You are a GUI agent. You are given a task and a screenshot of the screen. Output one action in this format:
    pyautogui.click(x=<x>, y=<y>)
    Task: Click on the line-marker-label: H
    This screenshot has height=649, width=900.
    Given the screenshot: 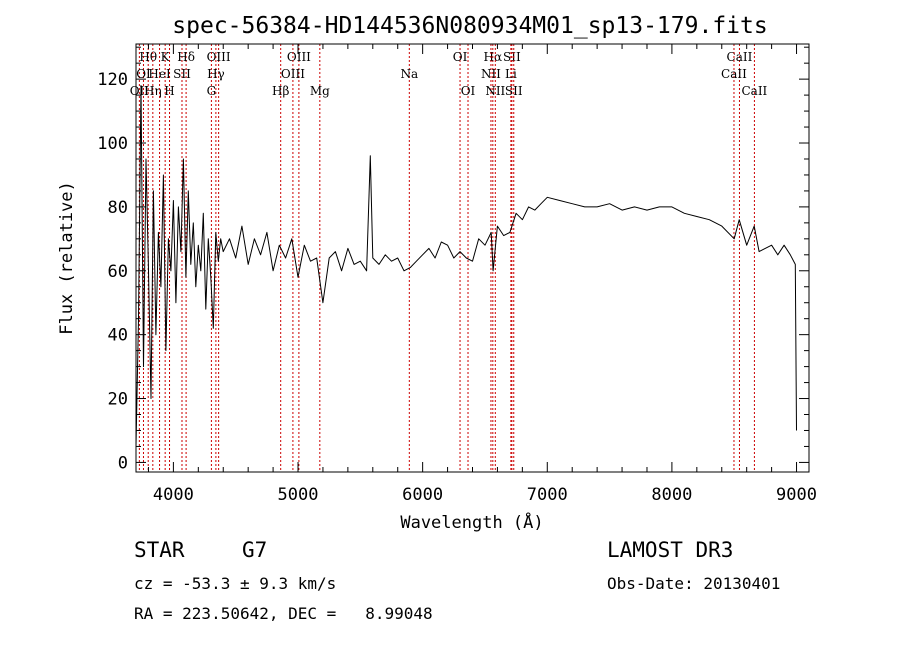 What is the action you would take?
    pyautogui.click(x=169, y=91)
    